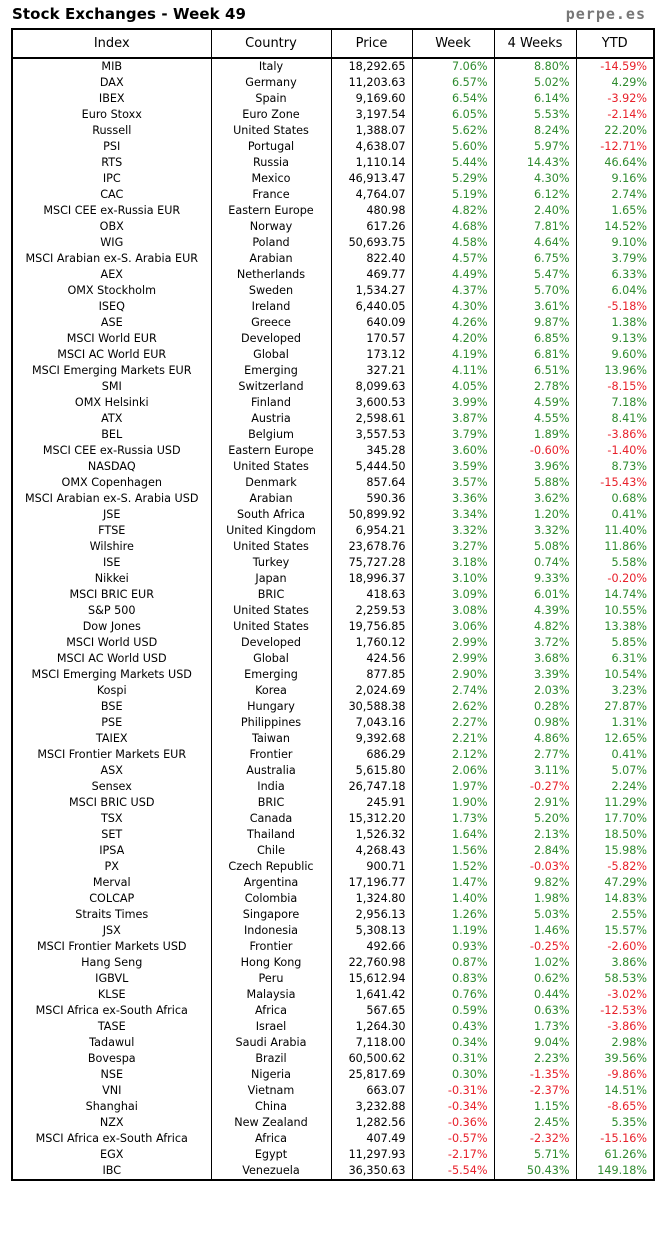 Image resolution: width=664 pixels, height=1260 pixels. Describe the element at coordinates (615, 44) in the screenshot. I see `column-header-ytd: YTD` at that location.